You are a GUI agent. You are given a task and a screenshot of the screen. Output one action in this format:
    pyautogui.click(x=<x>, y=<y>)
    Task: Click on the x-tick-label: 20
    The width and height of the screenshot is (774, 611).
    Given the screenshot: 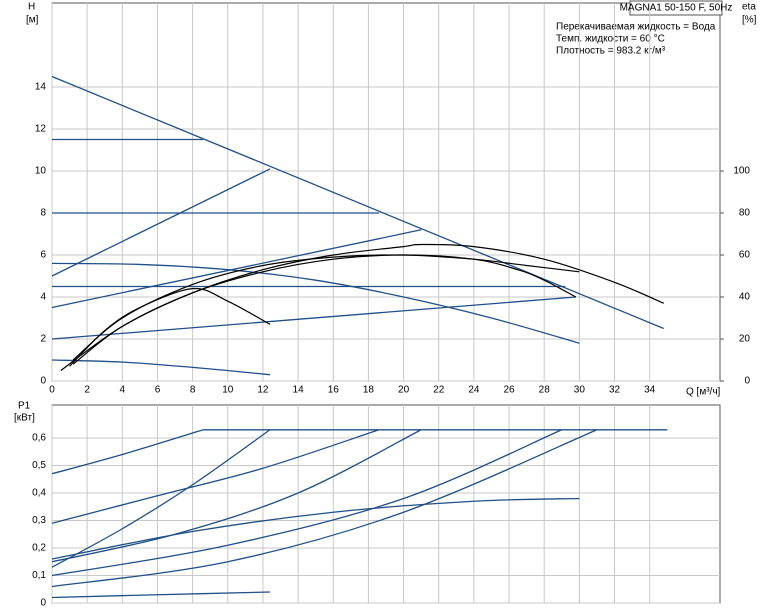 What is the action you would take?
    pyautogui.click(x=404, y=390)
    